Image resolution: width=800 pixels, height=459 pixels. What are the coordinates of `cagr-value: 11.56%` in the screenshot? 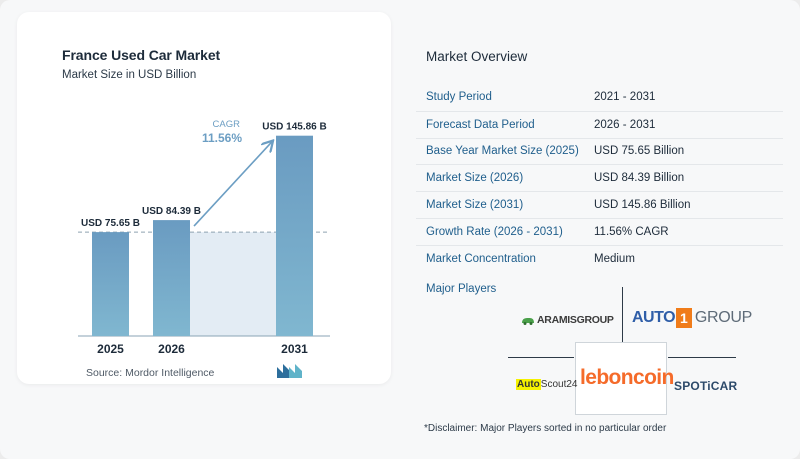 It's located at (222, 138).